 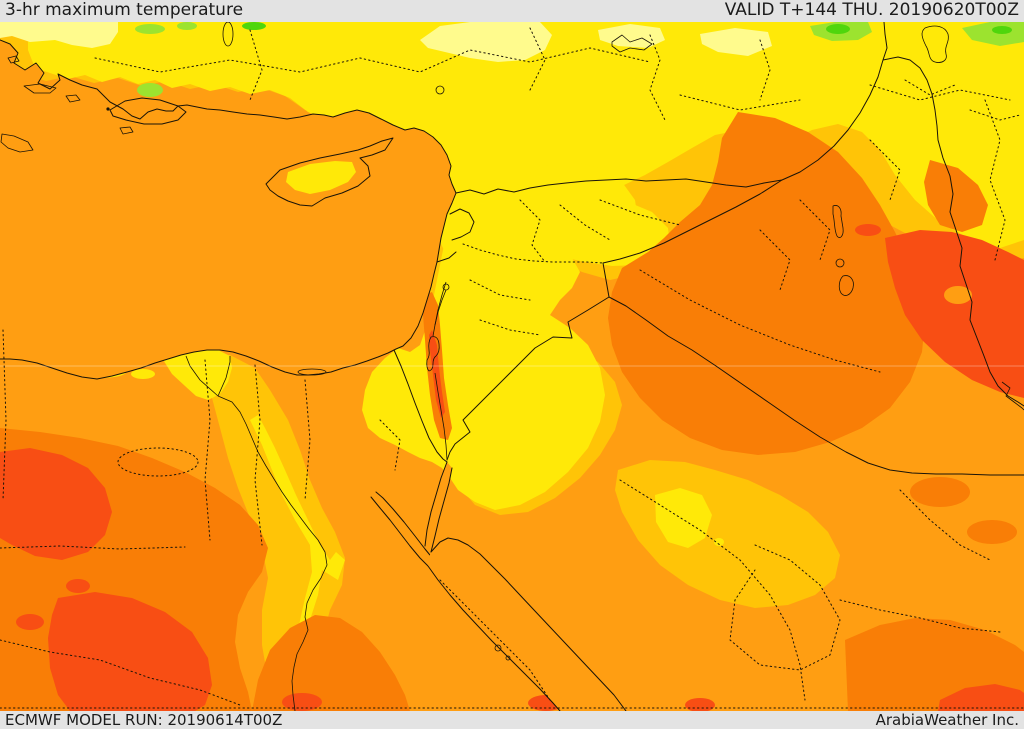 What do you see at coordinates (93, 547) in the screenshot?
I see `admin-egypt-horizontal` at bounding box center [93, 547].